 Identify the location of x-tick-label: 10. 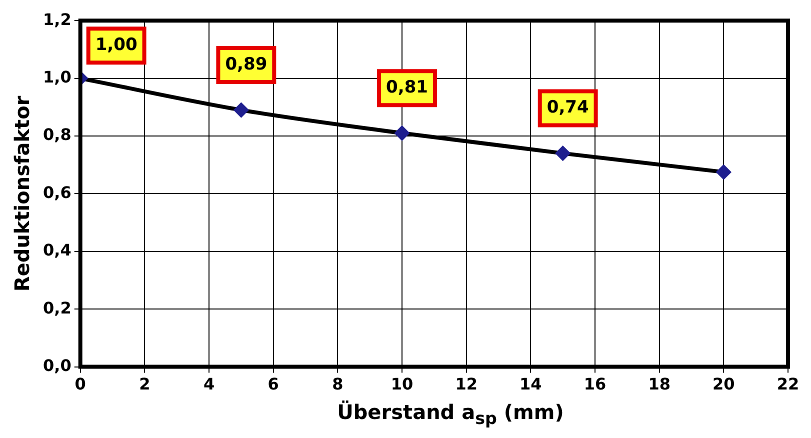
(402, 384).